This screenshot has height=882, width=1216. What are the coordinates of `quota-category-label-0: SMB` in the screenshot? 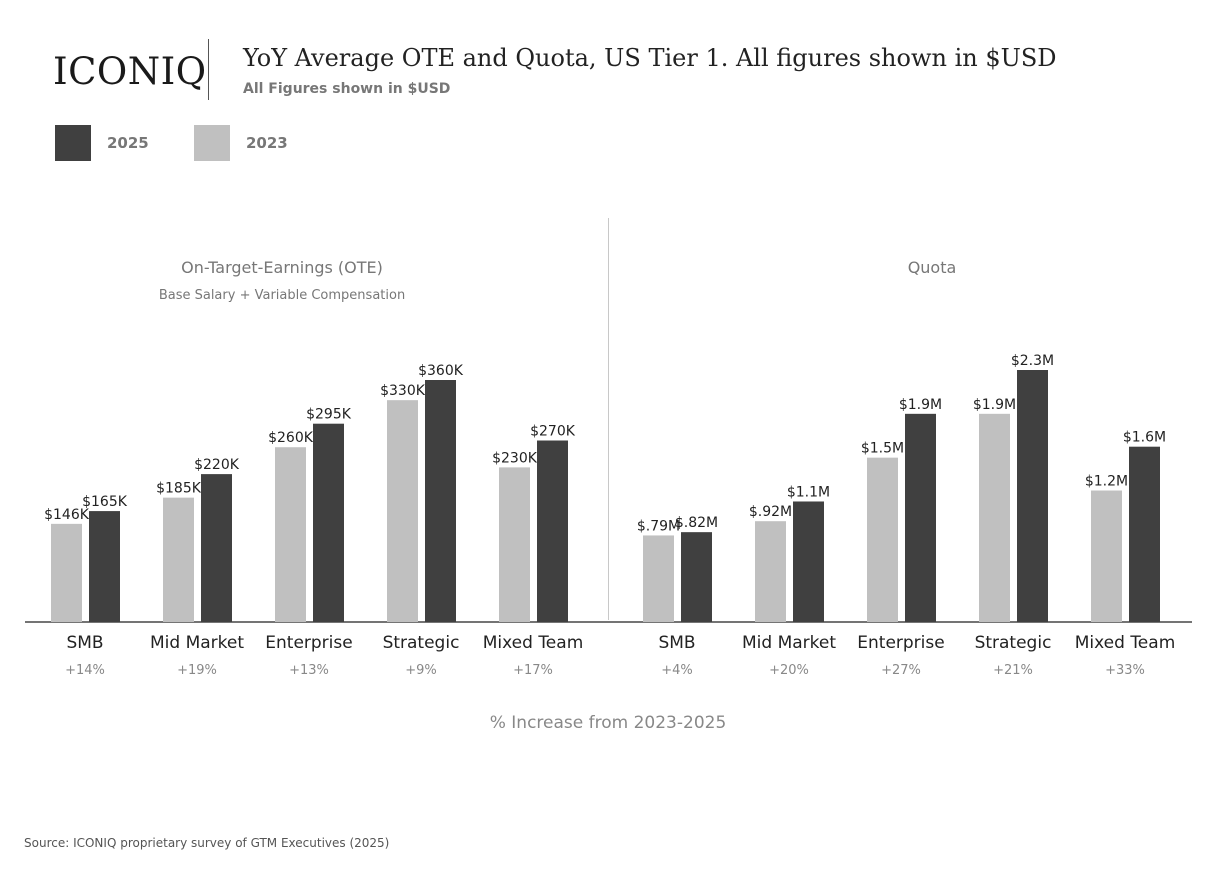 It's located at (676, 643).